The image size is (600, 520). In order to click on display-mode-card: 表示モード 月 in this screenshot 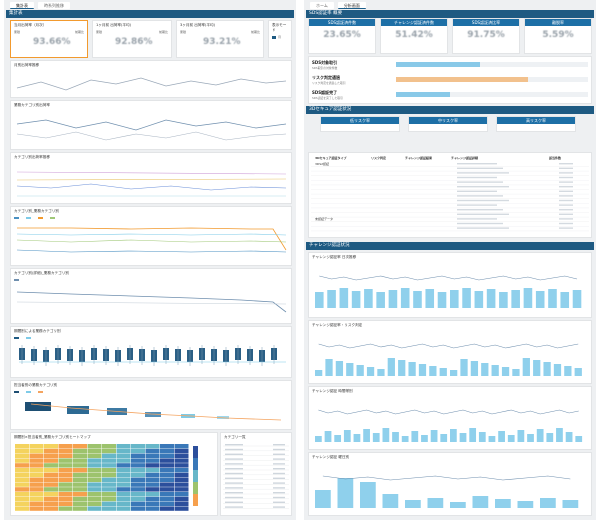, I will do `click(280, 39)`.